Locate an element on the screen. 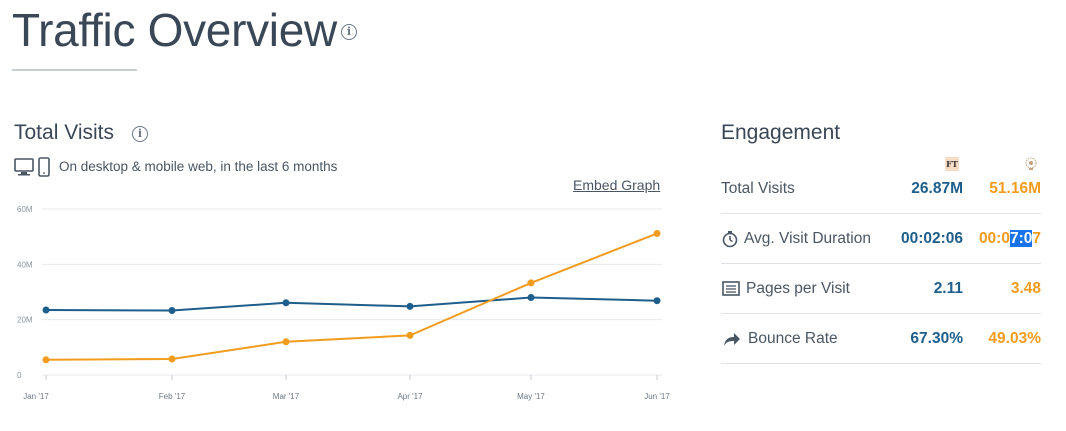 Image resolution: width=1066 pixels, height=431 pixels. site-b-value: 51.16M is located at coordinates (1015, 188).